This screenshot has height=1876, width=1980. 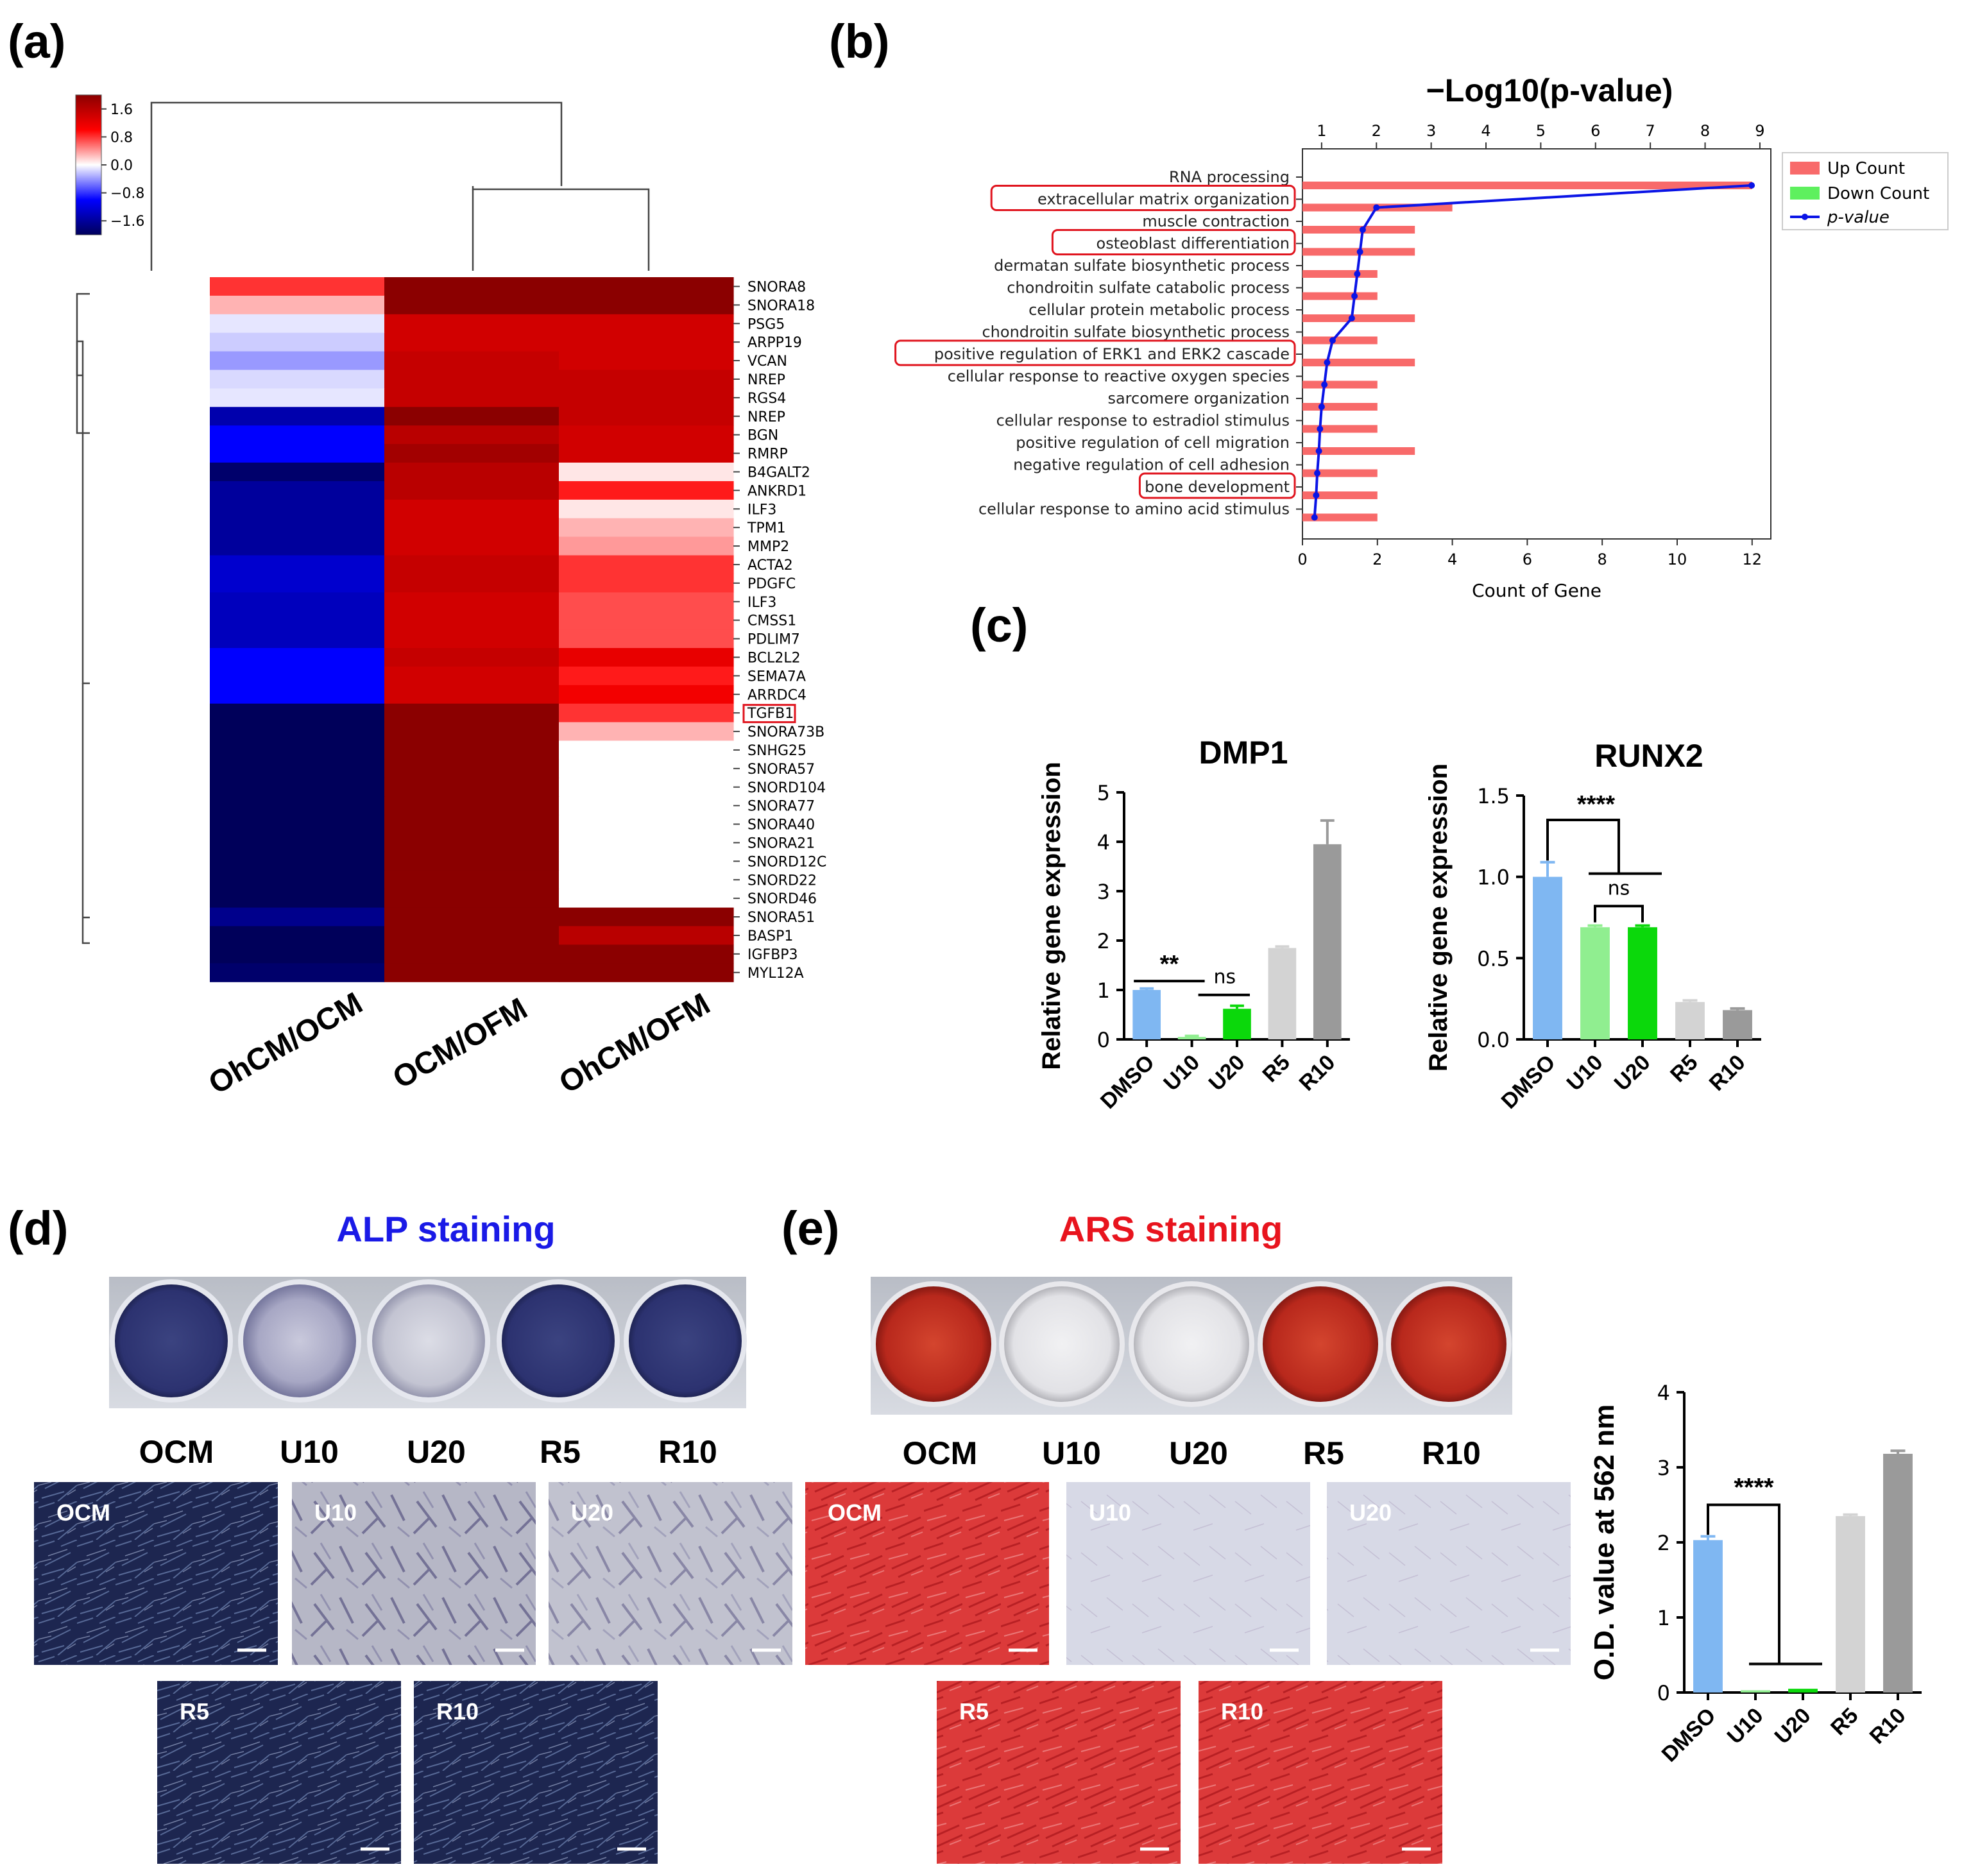 I want to click on alp-label-u10: U10, so click(x=309, y=1452).